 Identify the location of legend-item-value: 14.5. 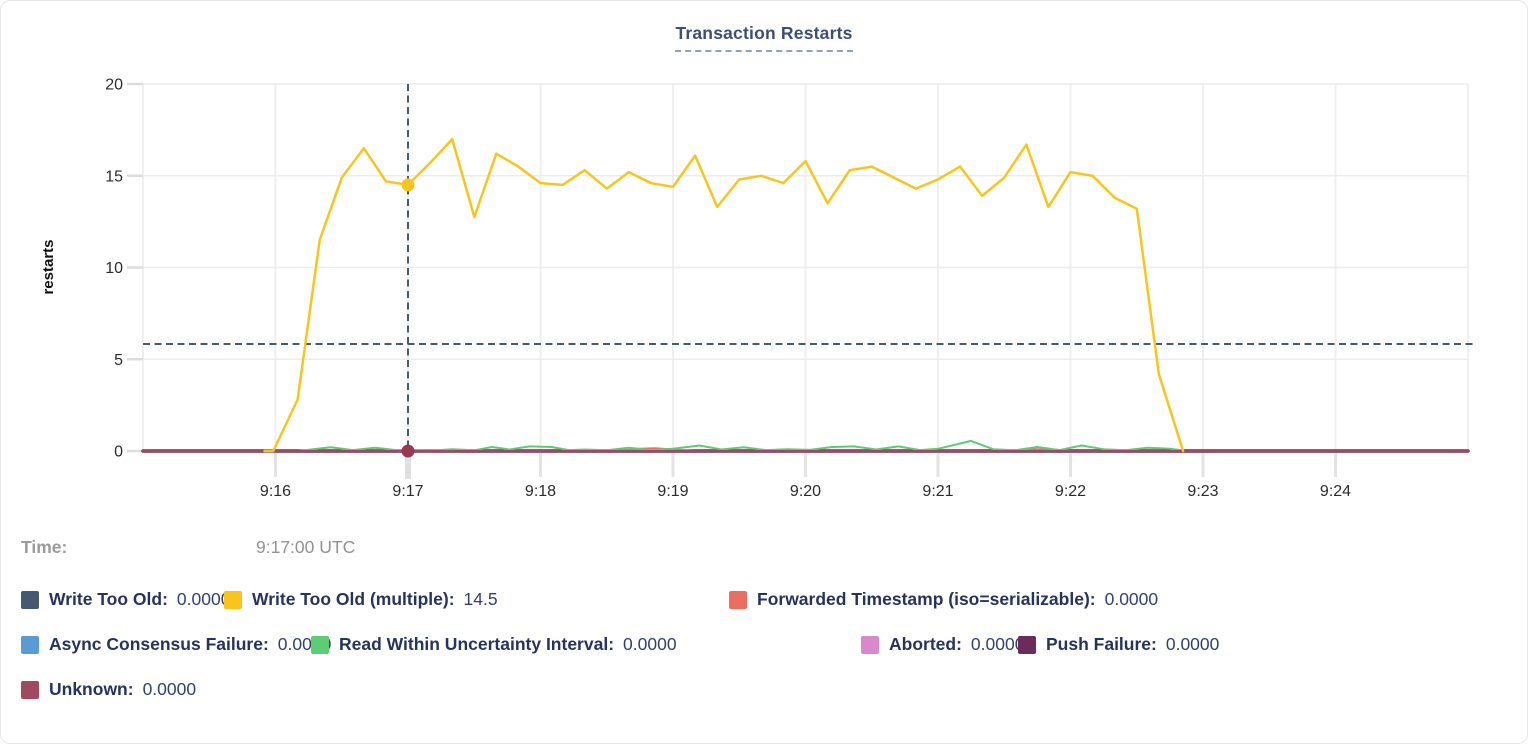
(480, 599).